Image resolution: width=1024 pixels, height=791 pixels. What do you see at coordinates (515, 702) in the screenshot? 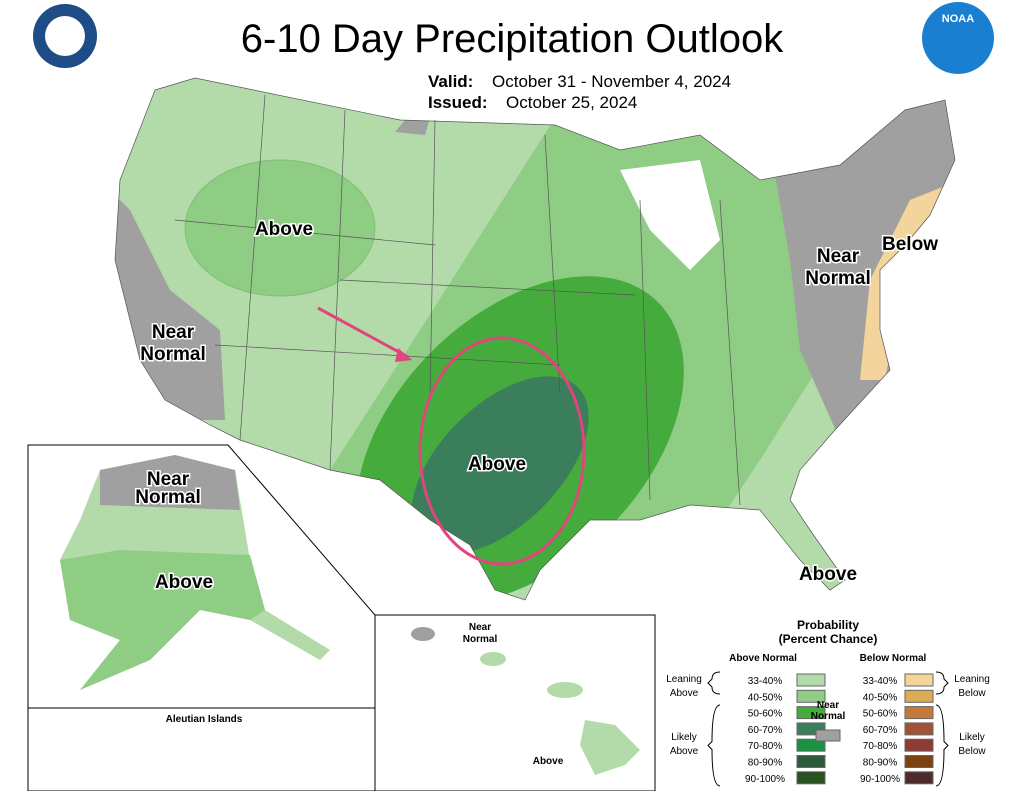
I see `hawaii-inset` at bounding box center [515, 702].